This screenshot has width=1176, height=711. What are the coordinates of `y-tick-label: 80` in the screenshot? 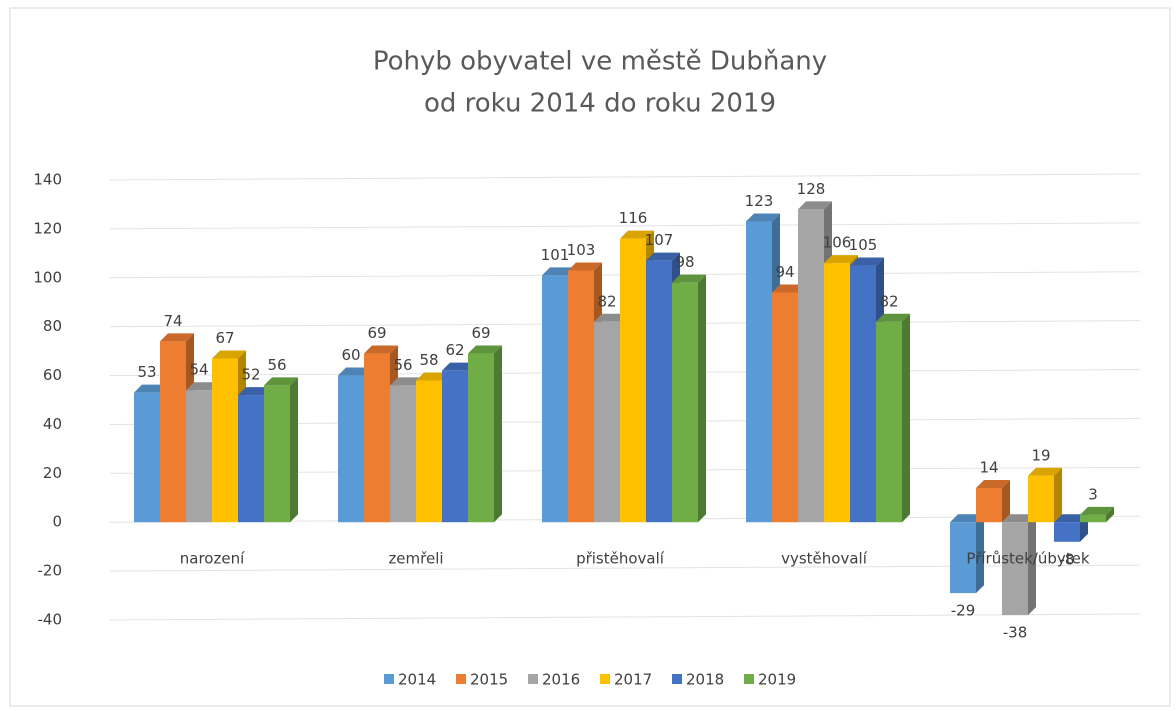 It's located at (52, 326).